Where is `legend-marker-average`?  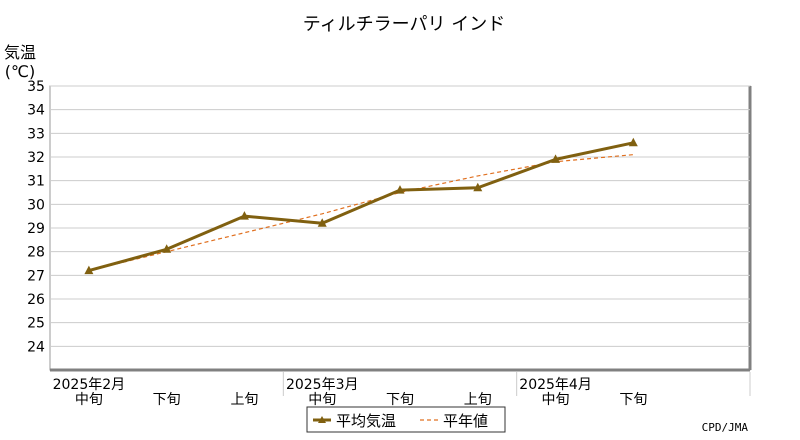
legend-marker-average is located at coordinates (322, 419).